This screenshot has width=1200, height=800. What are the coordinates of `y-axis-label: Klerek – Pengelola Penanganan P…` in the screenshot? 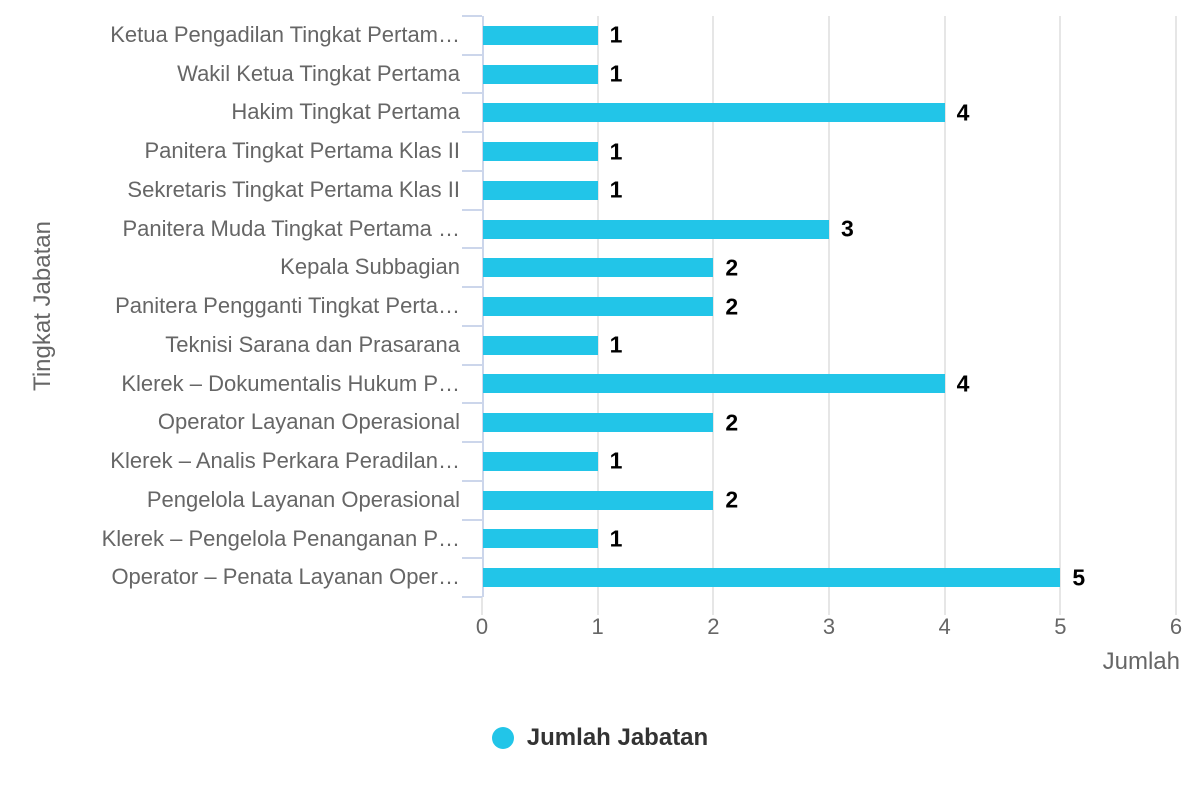 It's located at (280, 538).